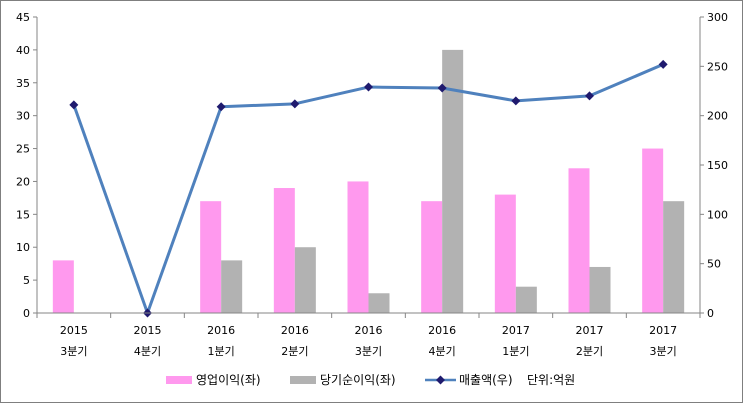 The height and width of the screenshot is (403, 743). What do you see at coordinates (486, 380) in the screenshot?
I see `legend-label-revenue: 매출액(우)` at bounding box center [486, 380].